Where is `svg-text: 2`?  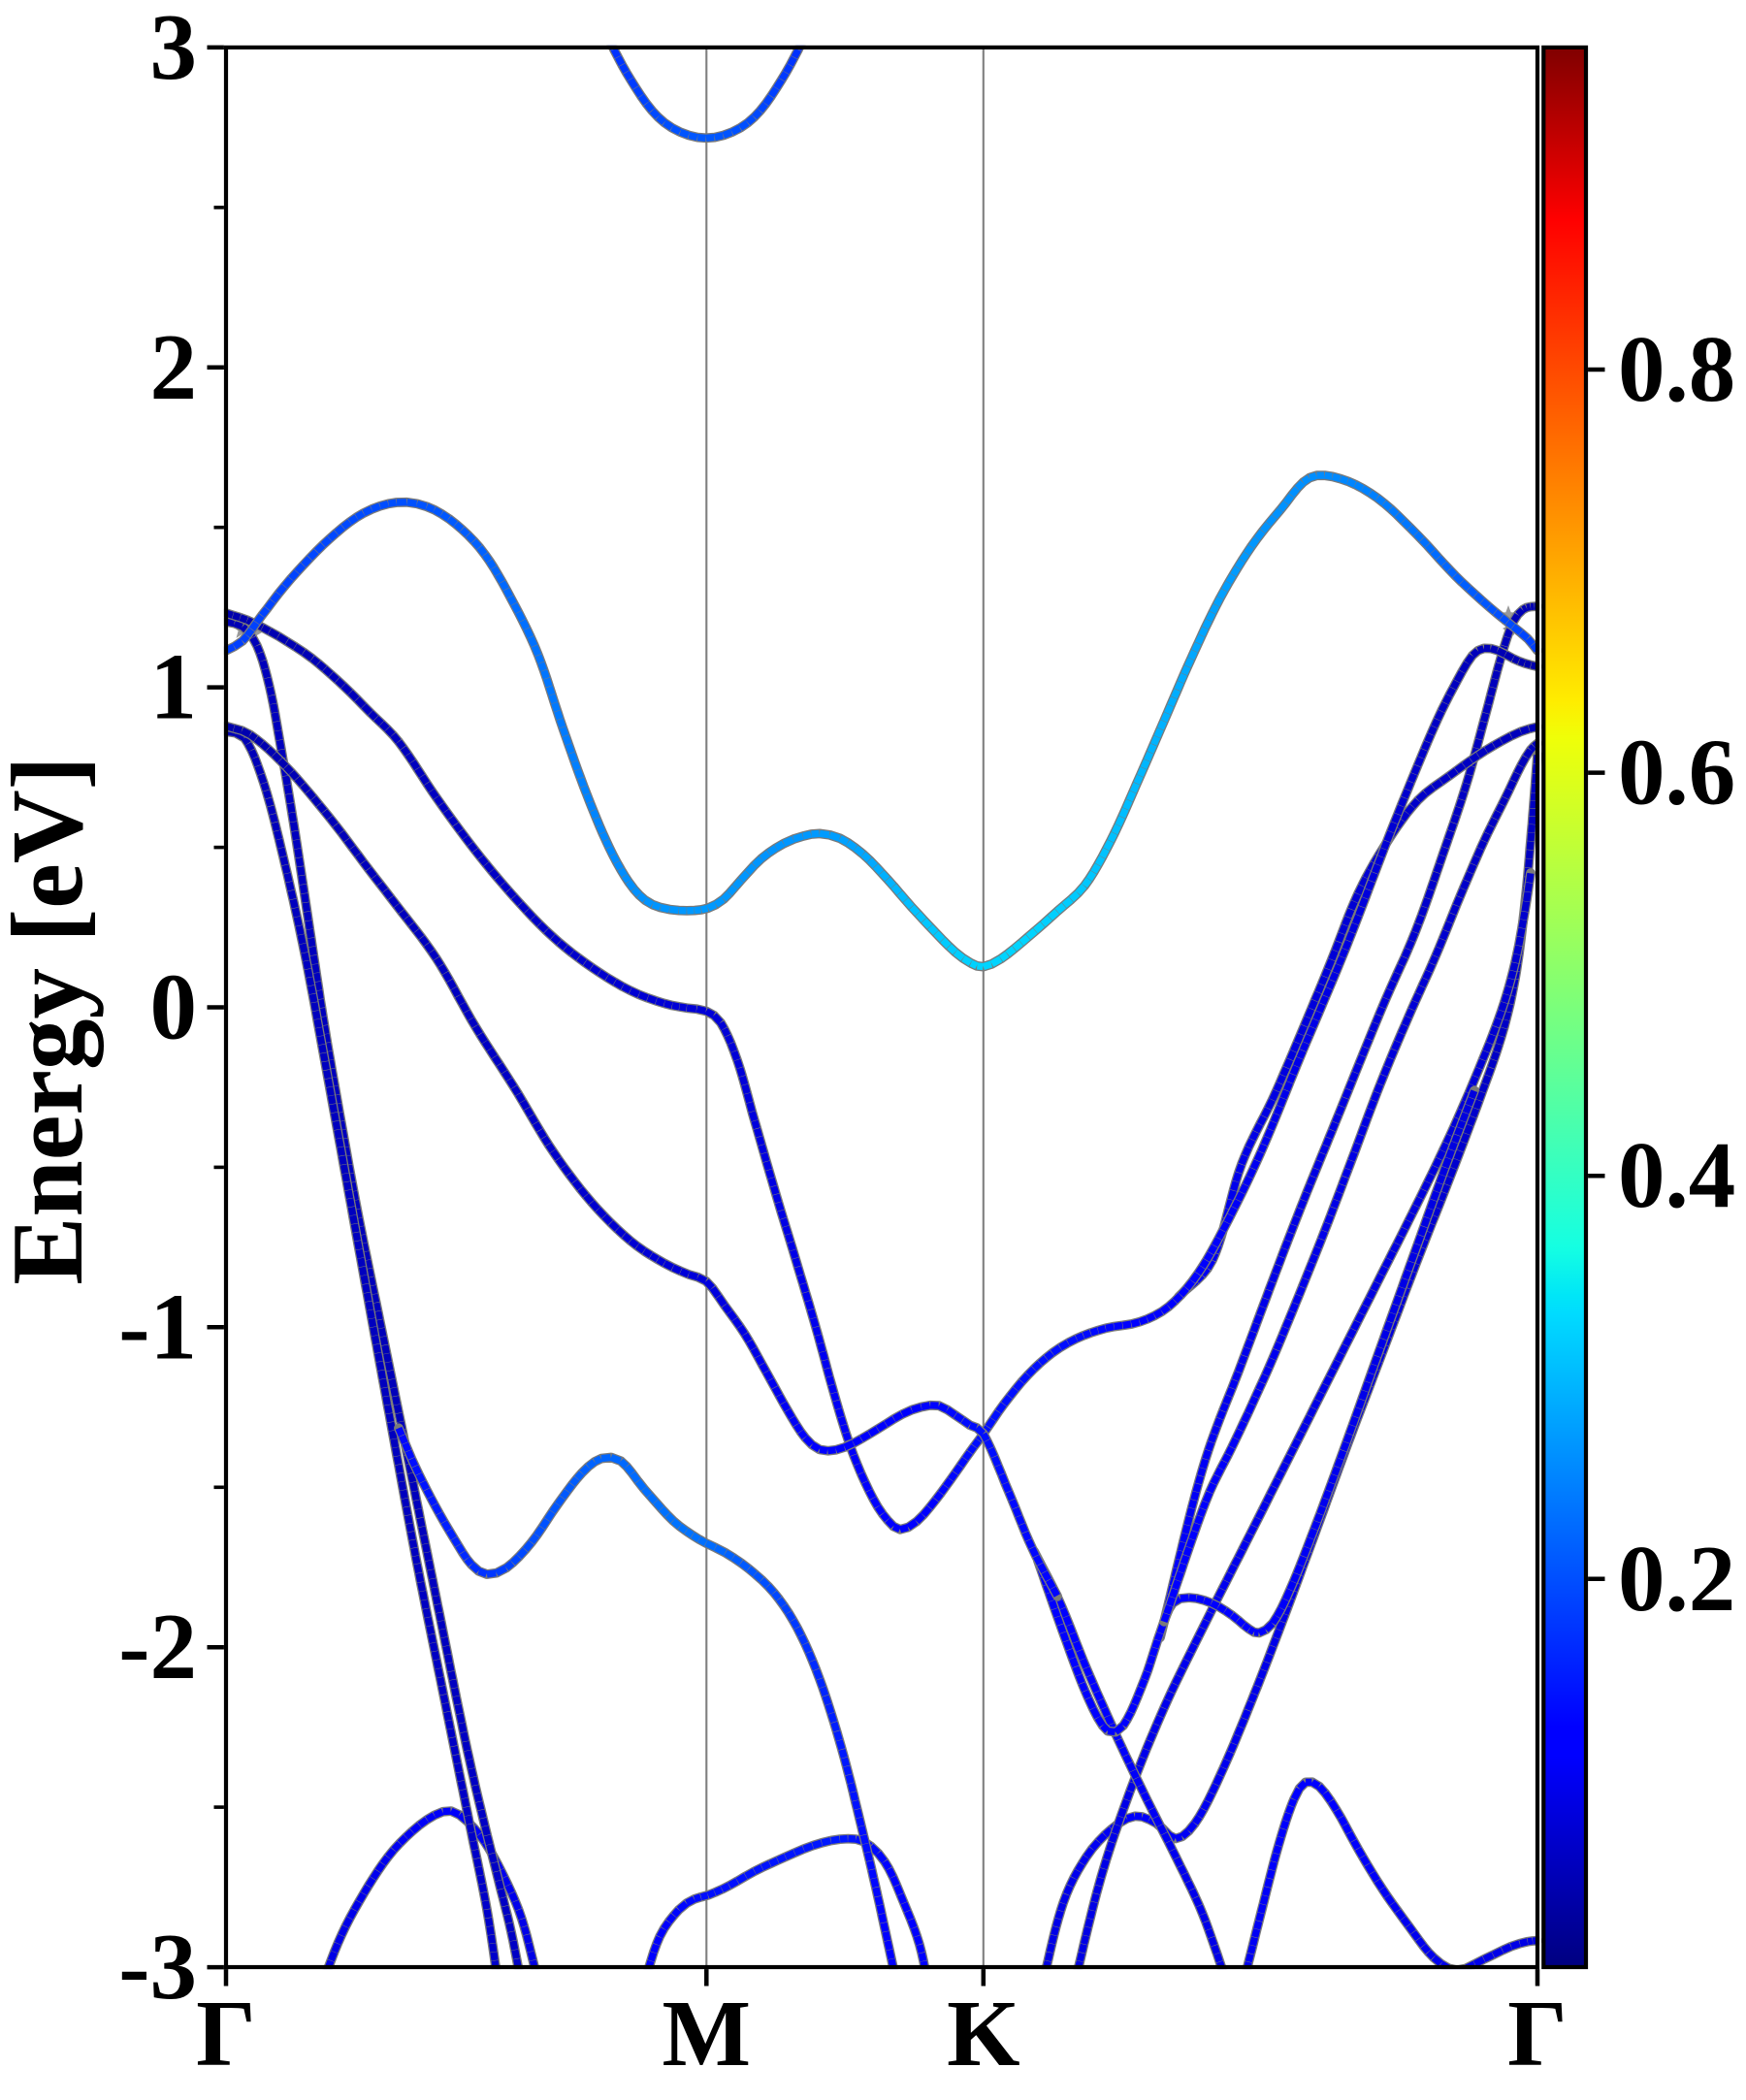
svg-text: 2 is located at coordinates (174, 367).